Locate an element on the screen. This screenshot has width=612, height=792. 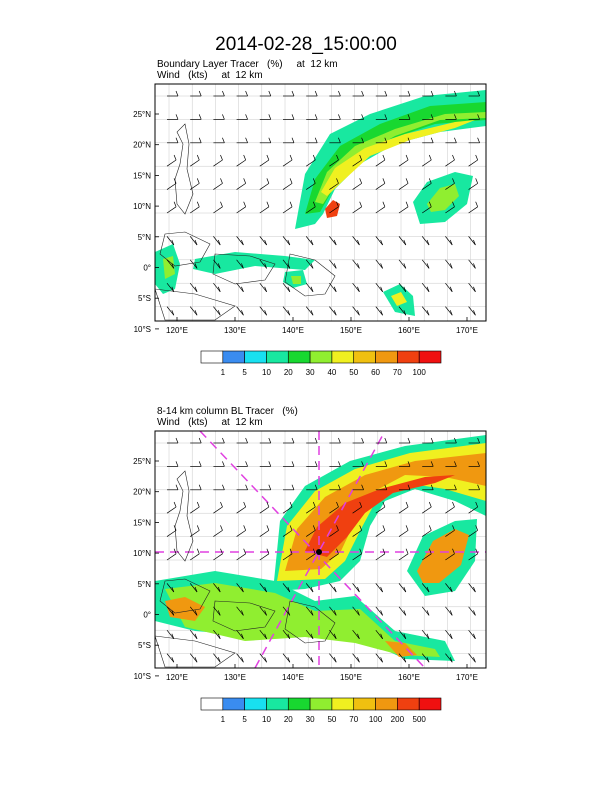
colorbar-label: 10 is located at coordinates (266, 719).